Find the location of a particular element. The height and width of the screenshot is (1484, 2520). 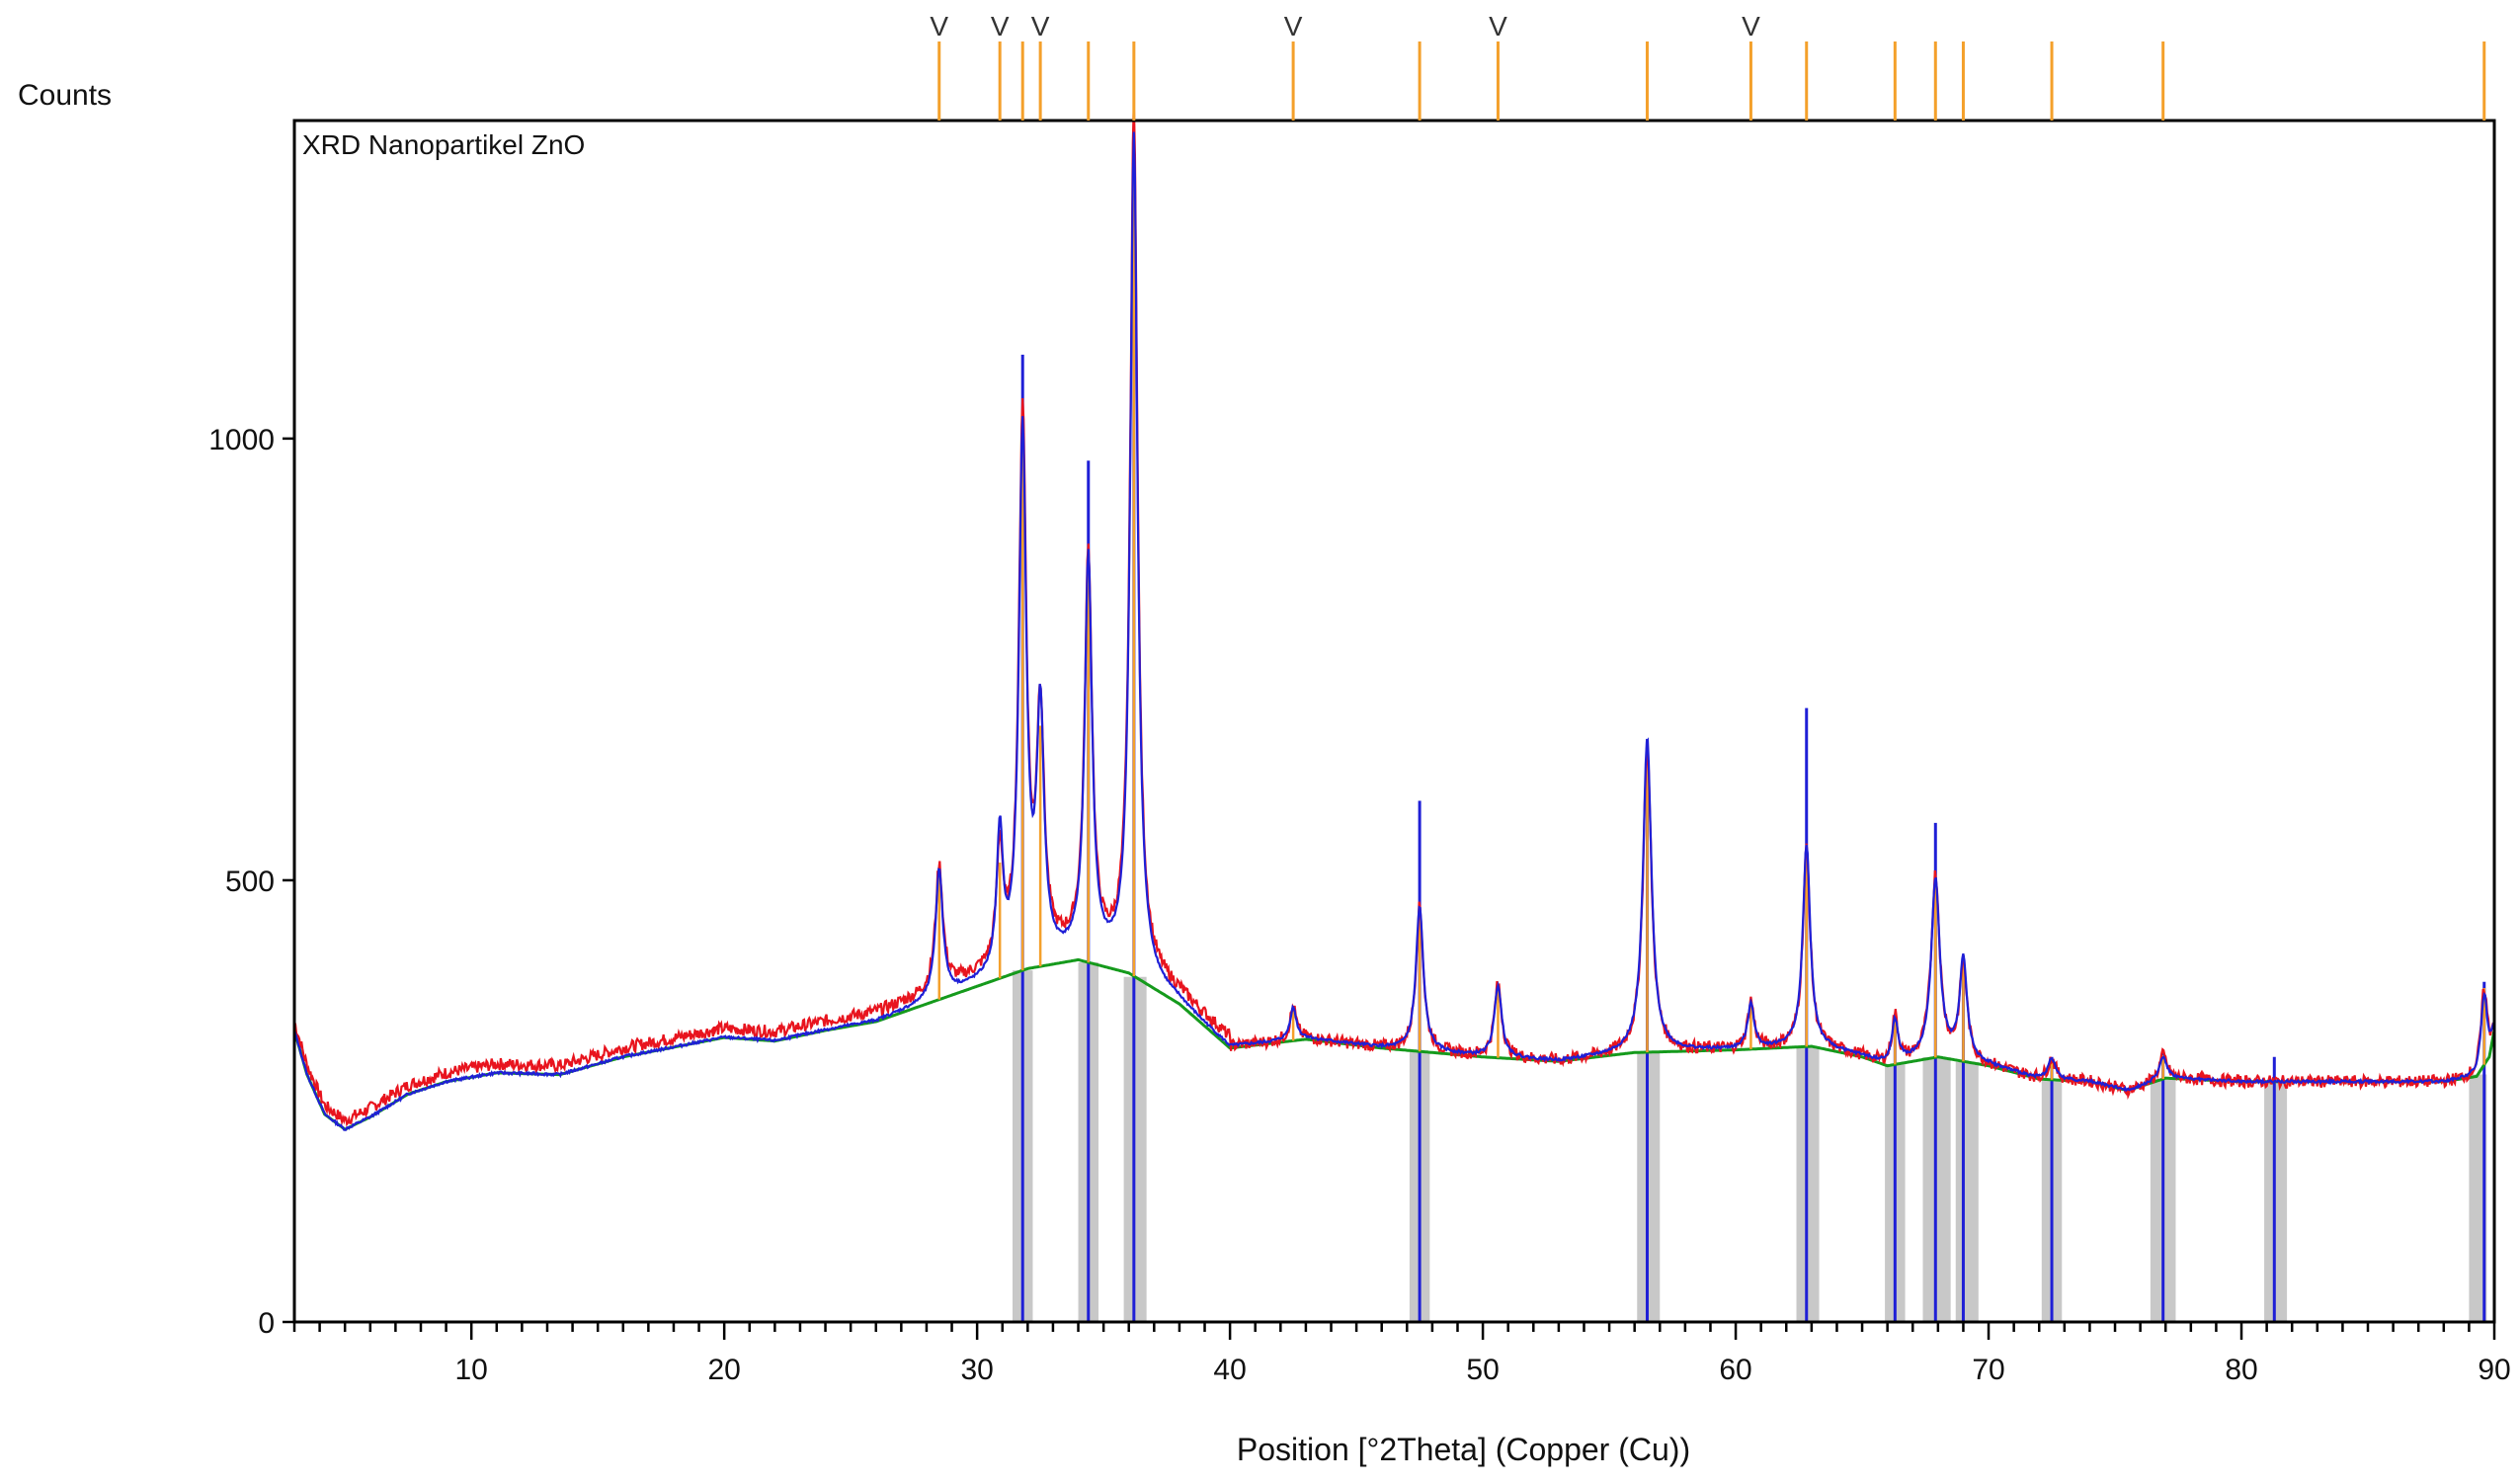

y-tick-label: 1000 is located at coordinates (241, 440).